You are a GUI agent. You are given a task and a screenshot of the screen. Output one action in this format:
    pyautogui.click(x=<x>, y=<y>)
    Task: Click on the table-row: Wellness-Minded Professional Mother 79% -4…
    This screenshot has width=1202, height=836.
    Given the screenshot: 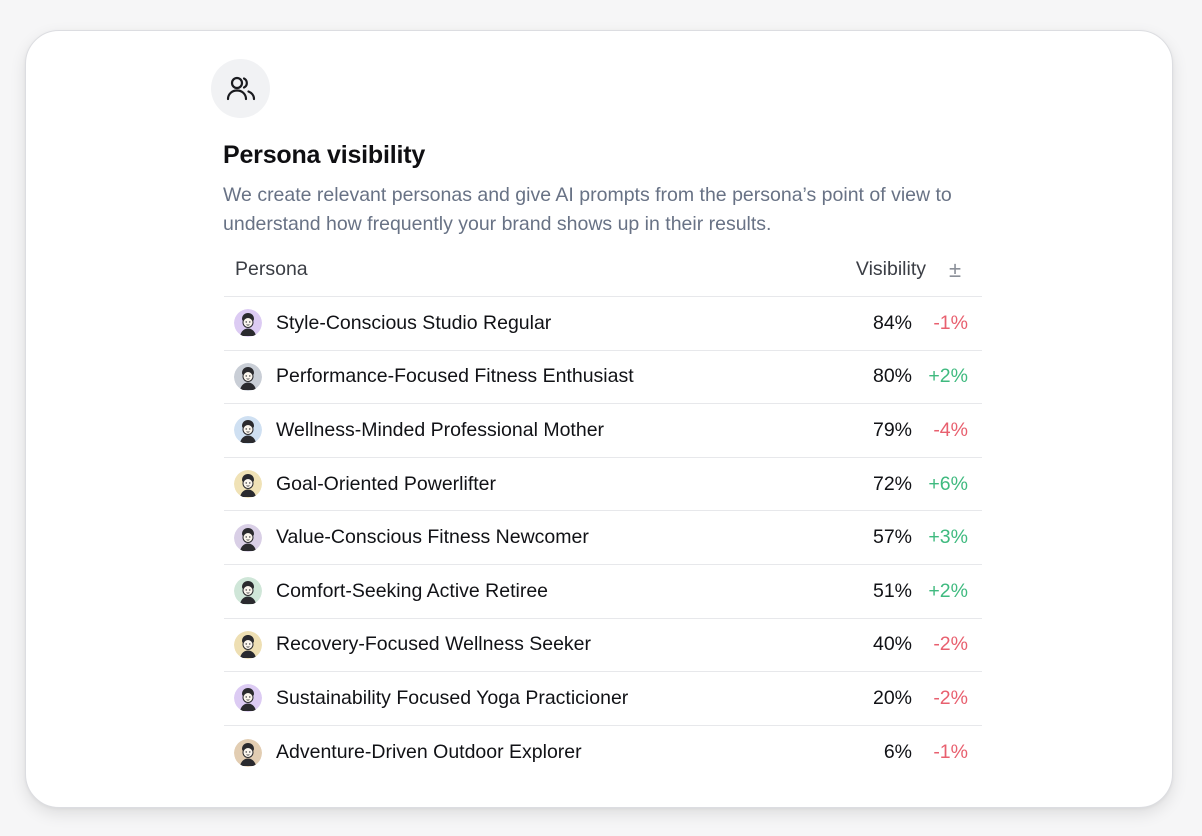 What is the action you would take?
    pyautogui.click(x=603, y=431)
    